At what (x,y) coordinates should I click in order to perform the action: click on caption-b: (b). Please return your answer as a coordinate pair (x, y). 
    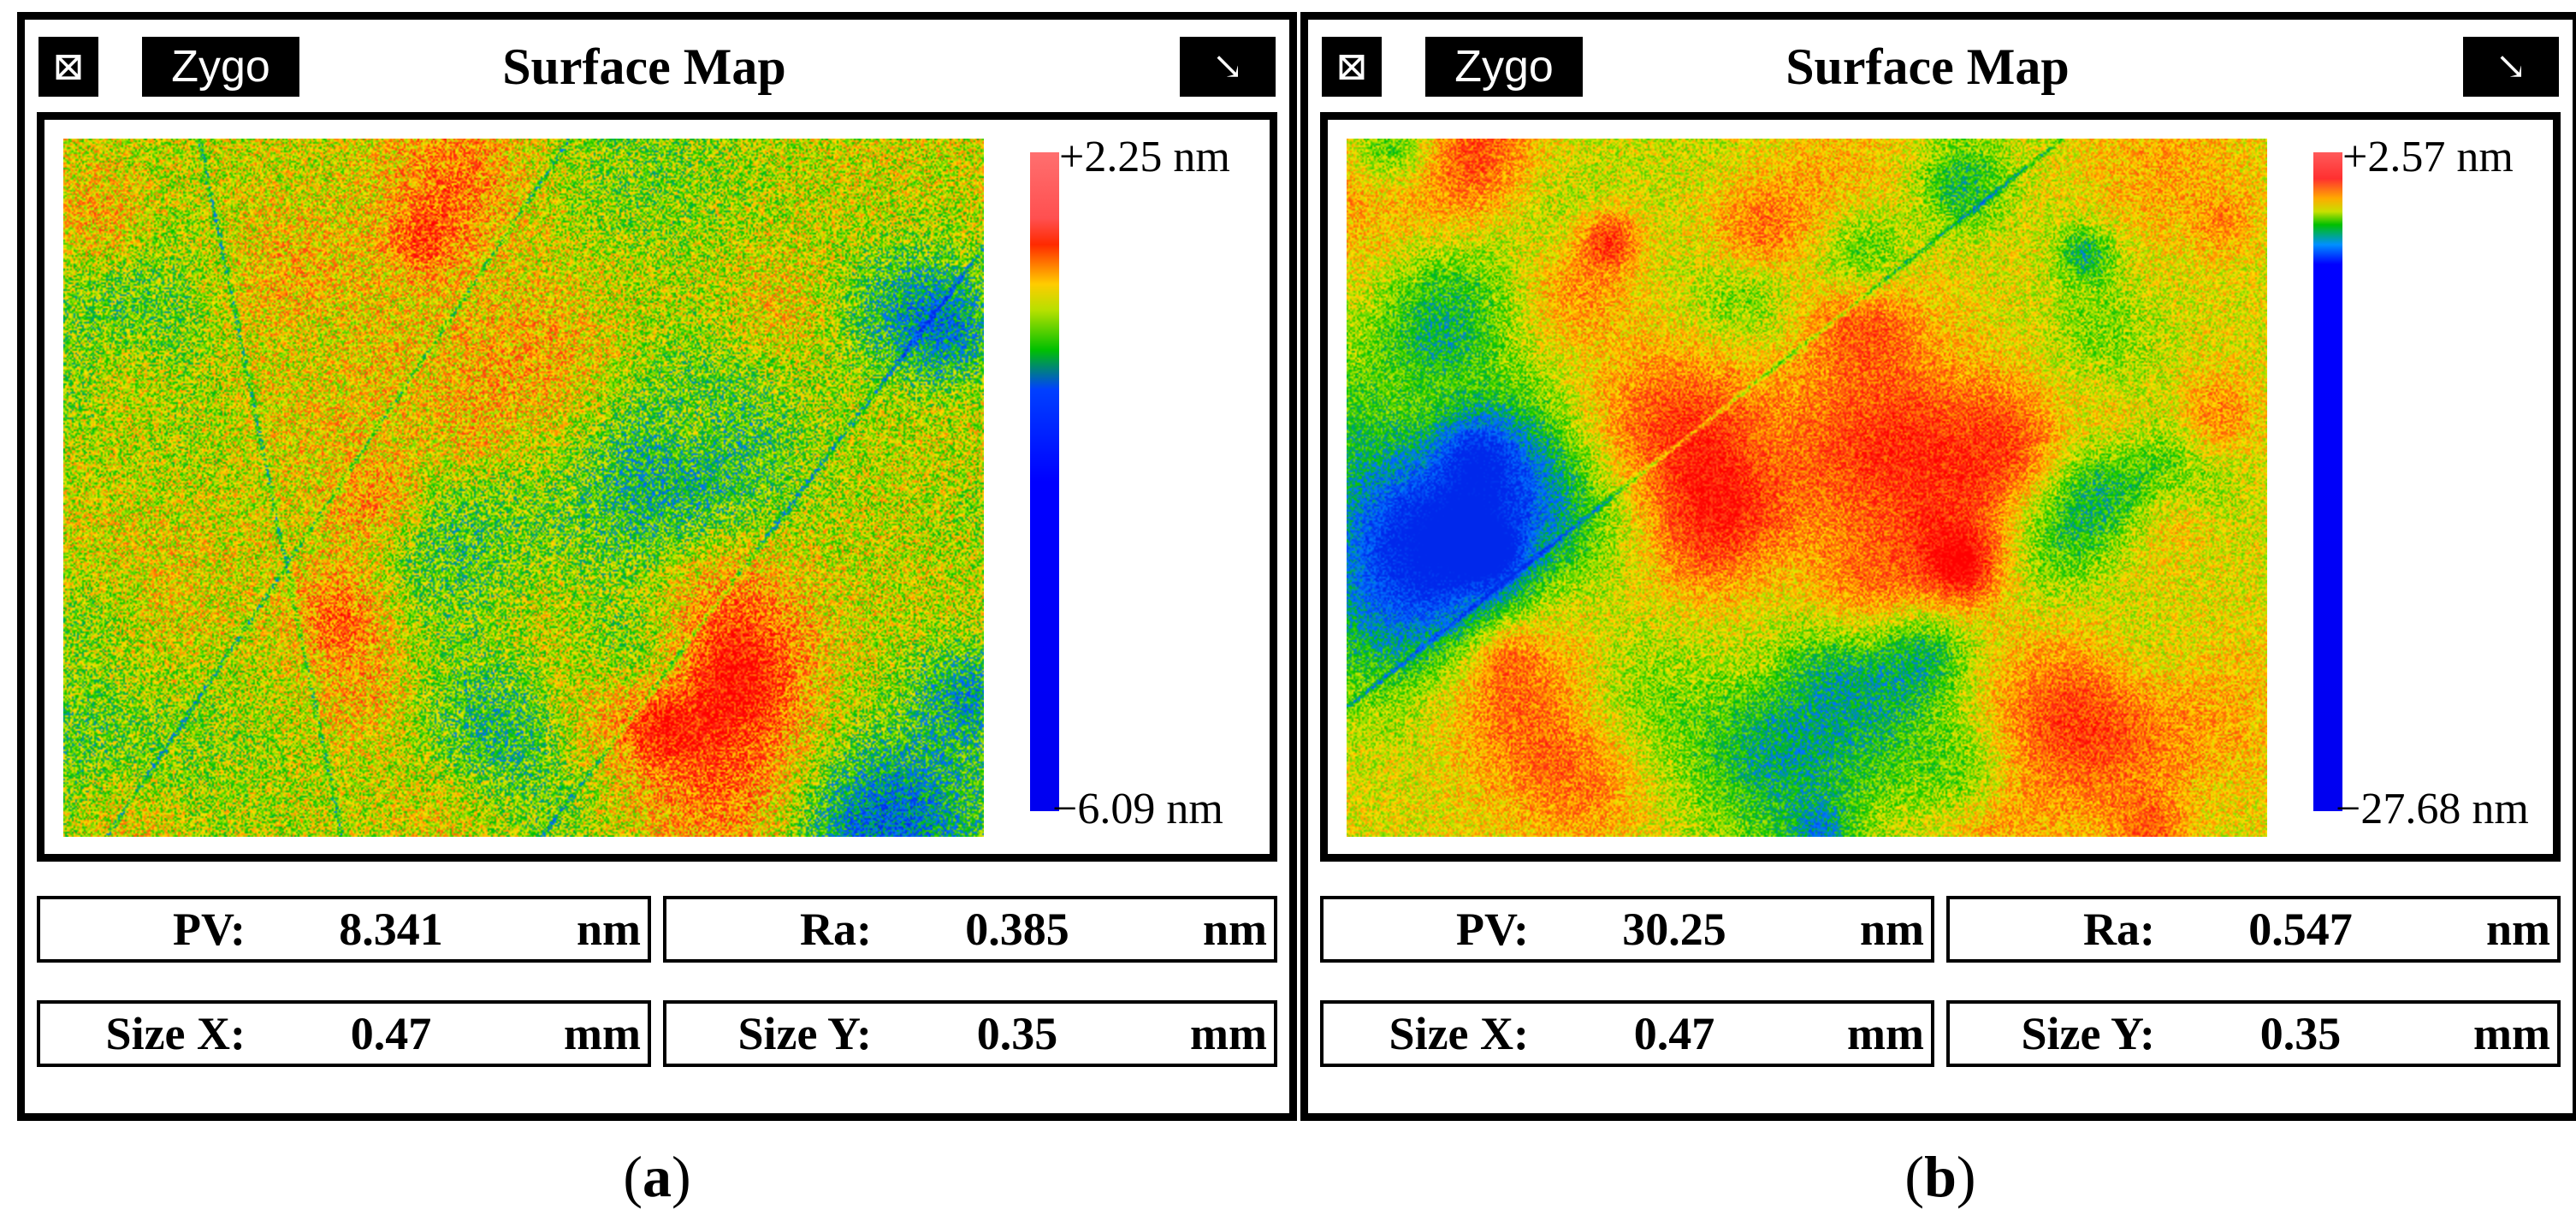
    Looking at the image, I should click on (1940, 1176).